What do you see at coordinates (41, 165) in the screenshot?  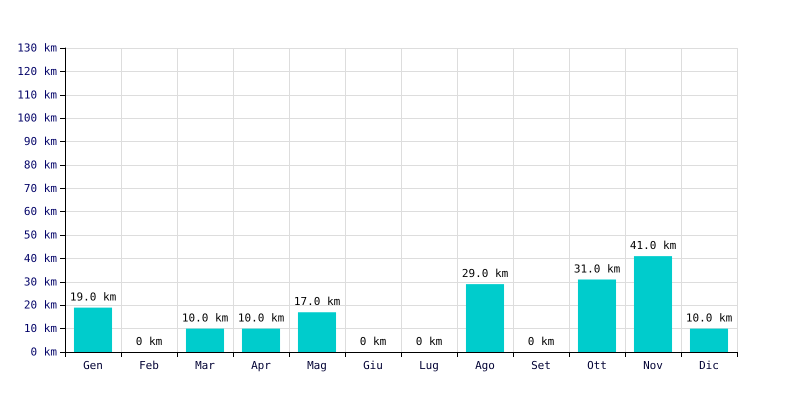 I see `y-tick-label: 80 km` at bounding box center [41, 165].